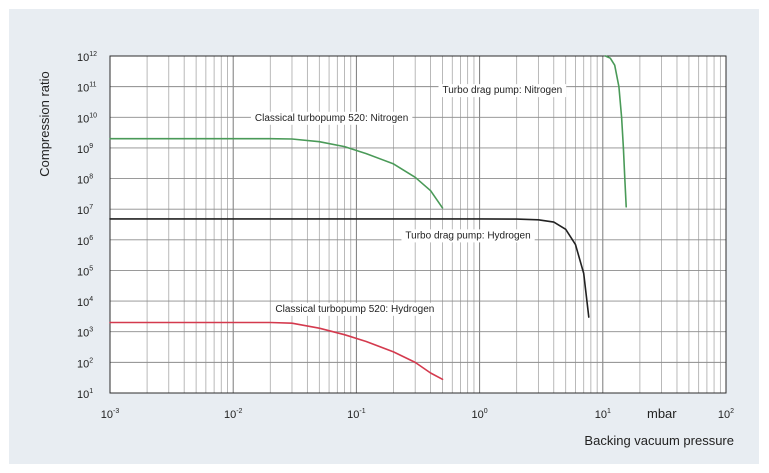 The image size is (769, 473). Describe the element at coordinates (233, 414) in the screenshot. I see `x-tick-label: 10⁻²` at that location.